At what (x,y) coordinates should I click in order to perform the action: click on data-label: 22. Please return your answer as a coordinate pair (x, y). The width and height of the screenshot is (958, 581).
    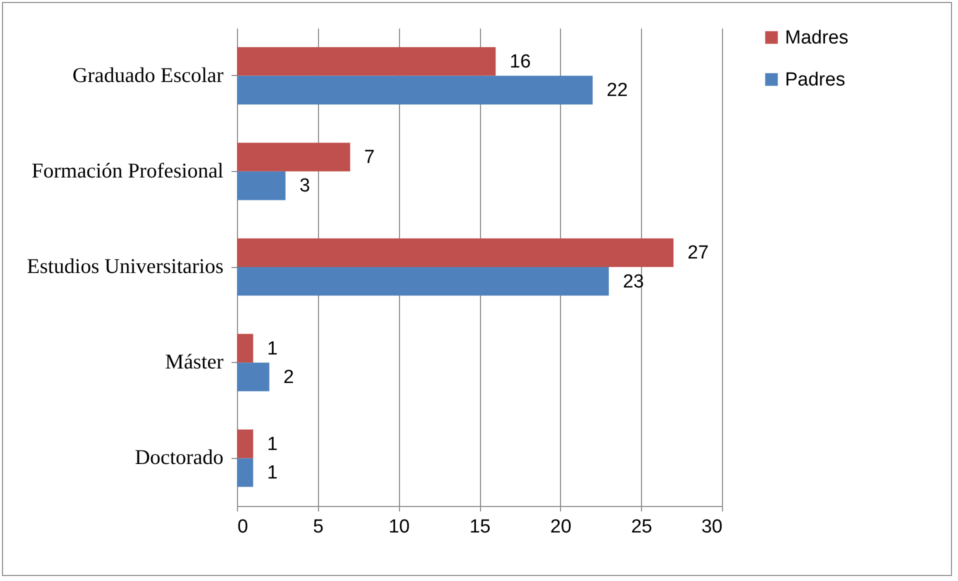
    Looking at the image, I should click on (617, 91).